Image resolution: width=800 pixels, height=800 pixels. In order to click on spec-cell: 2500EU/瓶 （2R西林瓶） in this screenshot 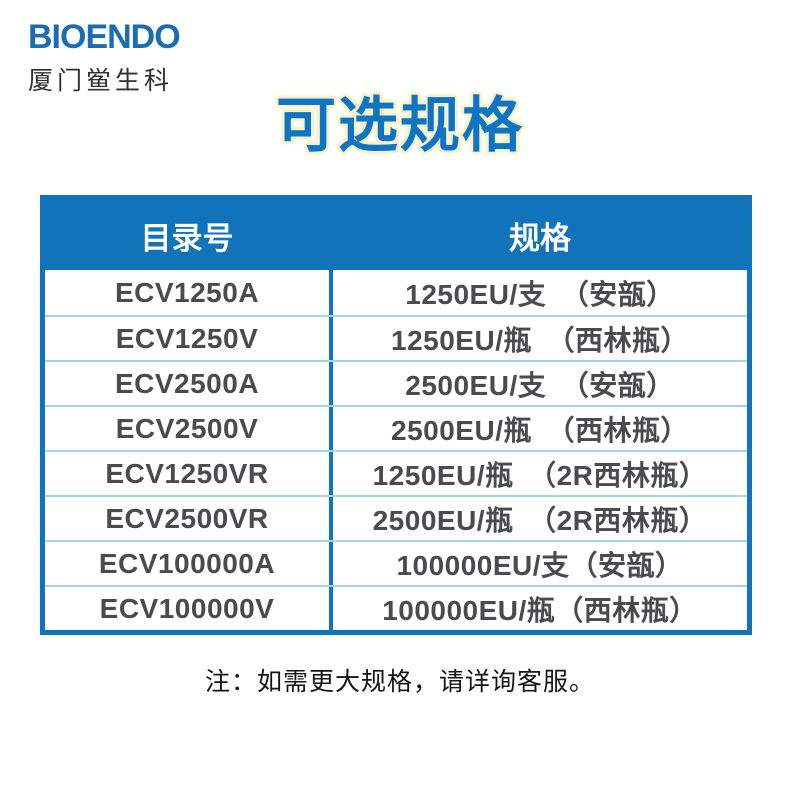, I will do `click(540, 520)`.